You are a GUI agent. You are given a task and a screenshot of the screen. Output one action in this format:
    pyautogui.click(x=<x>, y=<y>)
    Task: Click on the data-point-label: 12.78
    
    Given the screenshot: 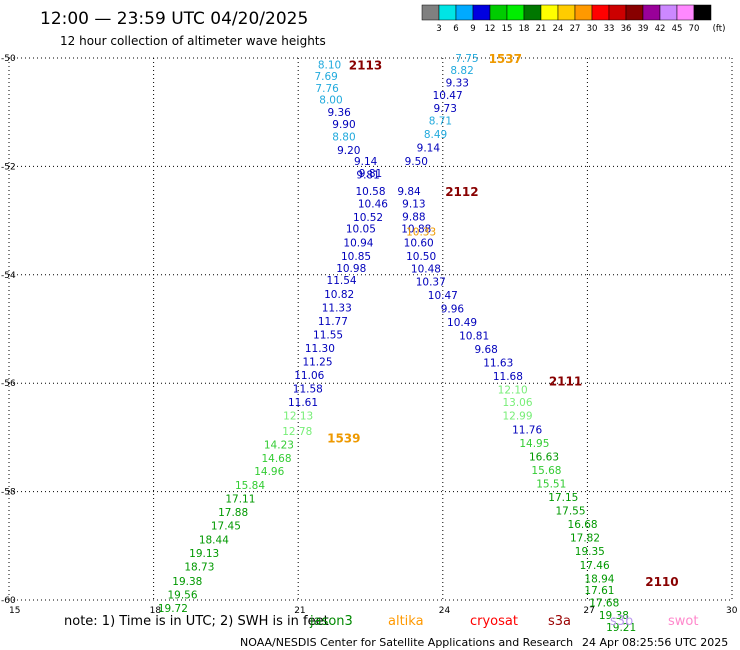 What is the action you would take?
    pyautogui.click(x=297, y=432)
    